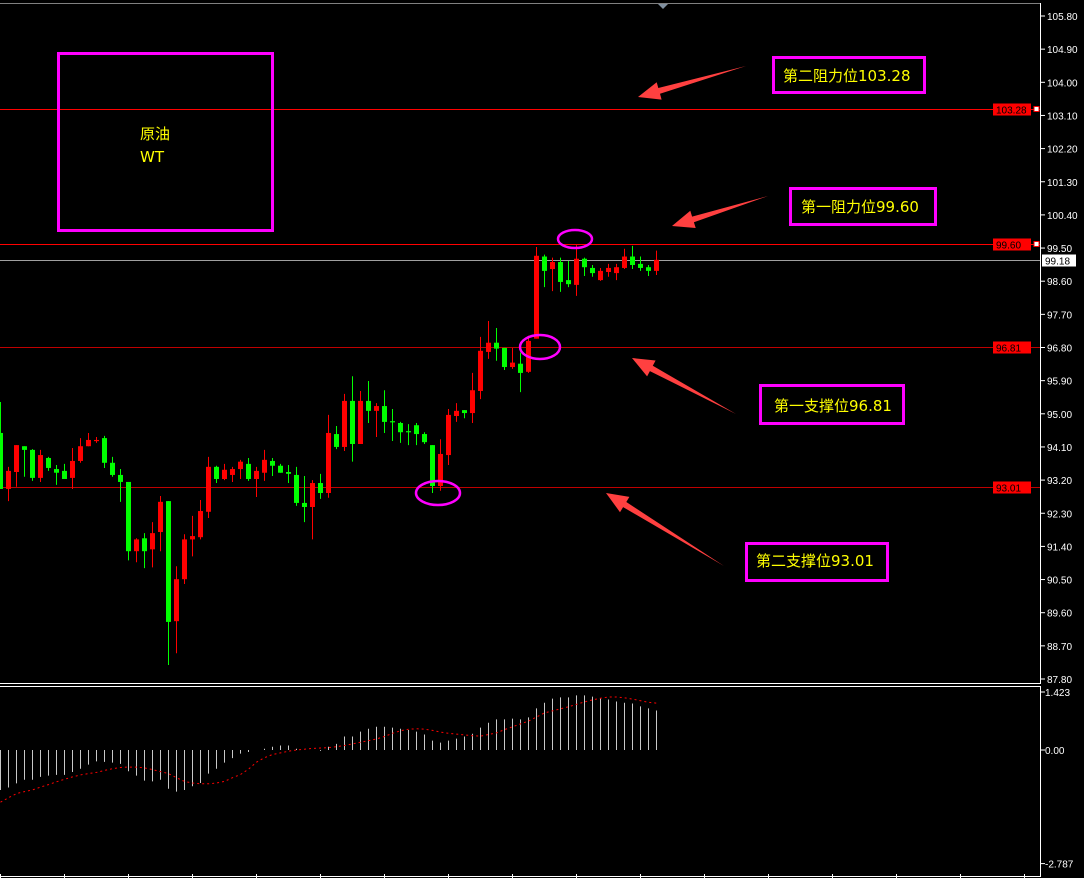 This screenshot has height=878, width=1084. What do you see at coordinates (1057, 693) in the screenshot?
I see `macd-tick-label: 1.423` at bounding box center [1057, 693].